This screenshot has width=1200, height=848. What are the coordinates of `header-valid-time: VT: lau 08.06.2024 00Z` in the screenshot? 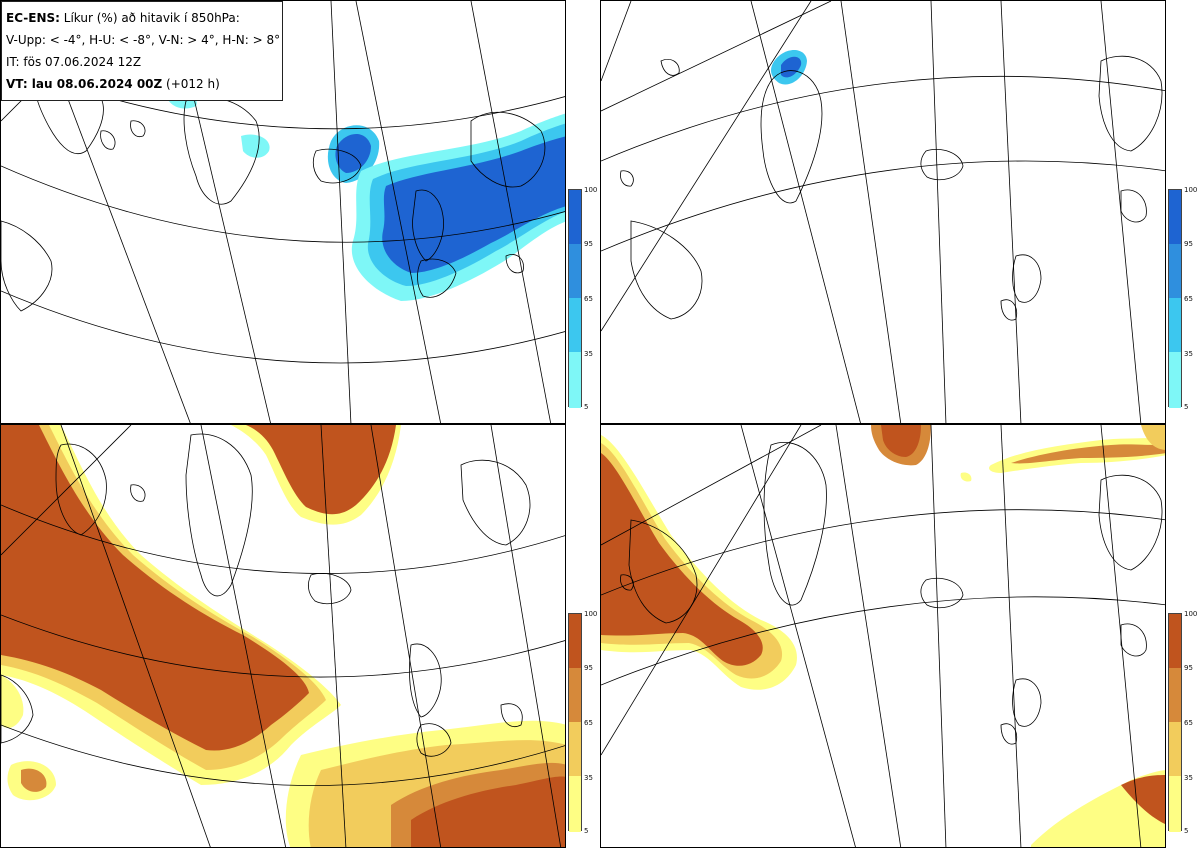 It's located at (84, 84).